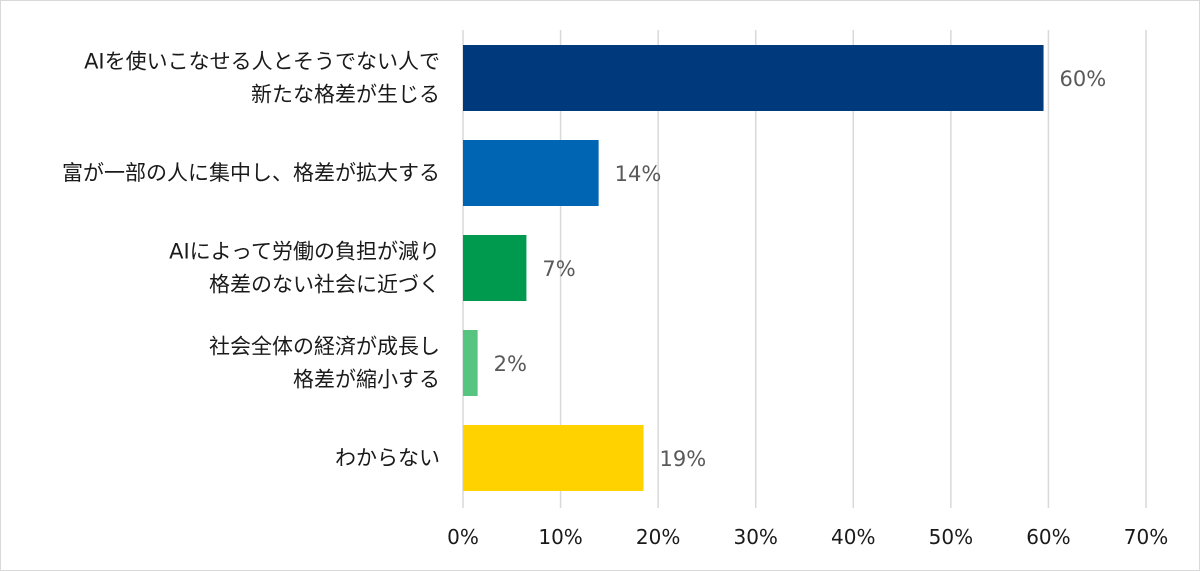 The width and height of the screenshot is (1200, 571). I want to click on category-label-1-line-1: AIを使いこなせる人とそうでない人で, so click(262, 62).